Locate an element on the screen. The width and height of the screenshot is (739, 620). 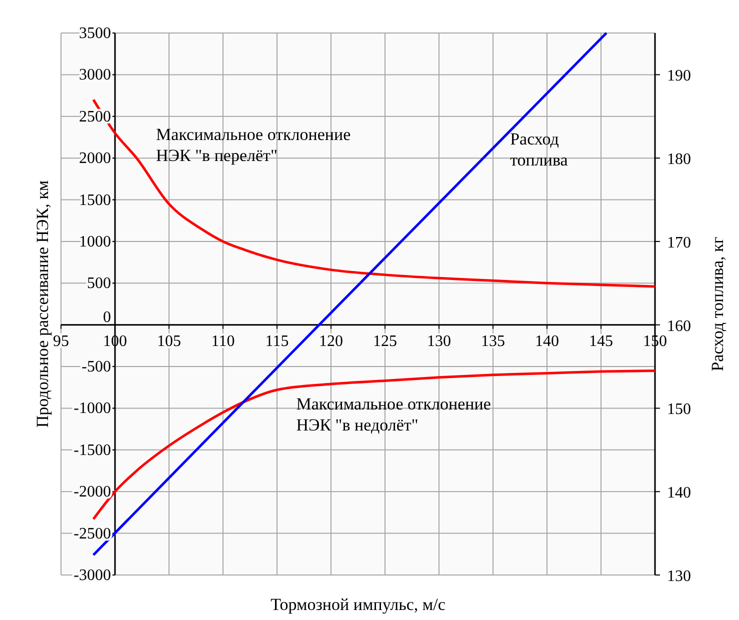
y-tick-label: -2000 is located at coordinates (92, 492).